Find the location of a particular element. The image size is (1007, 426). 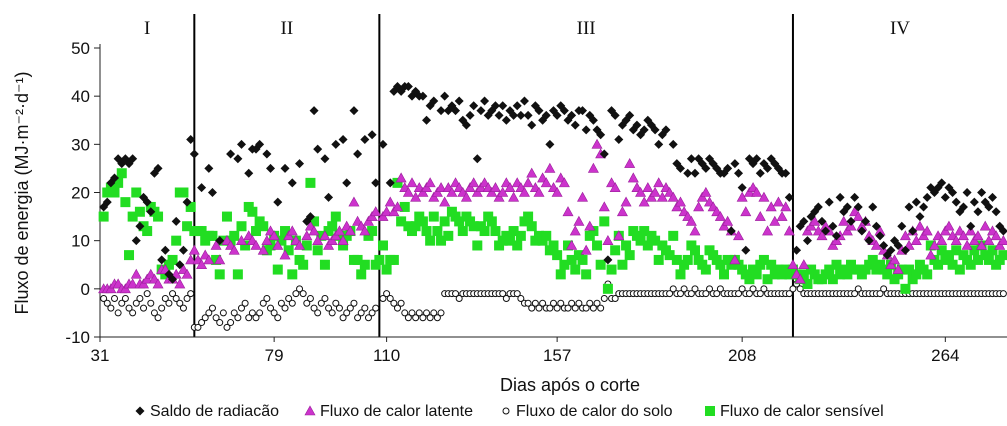

y-axis-title: Fluxo de energia (MJ·m⁻²·d⁻¹) is located at coordinates (22, 192).